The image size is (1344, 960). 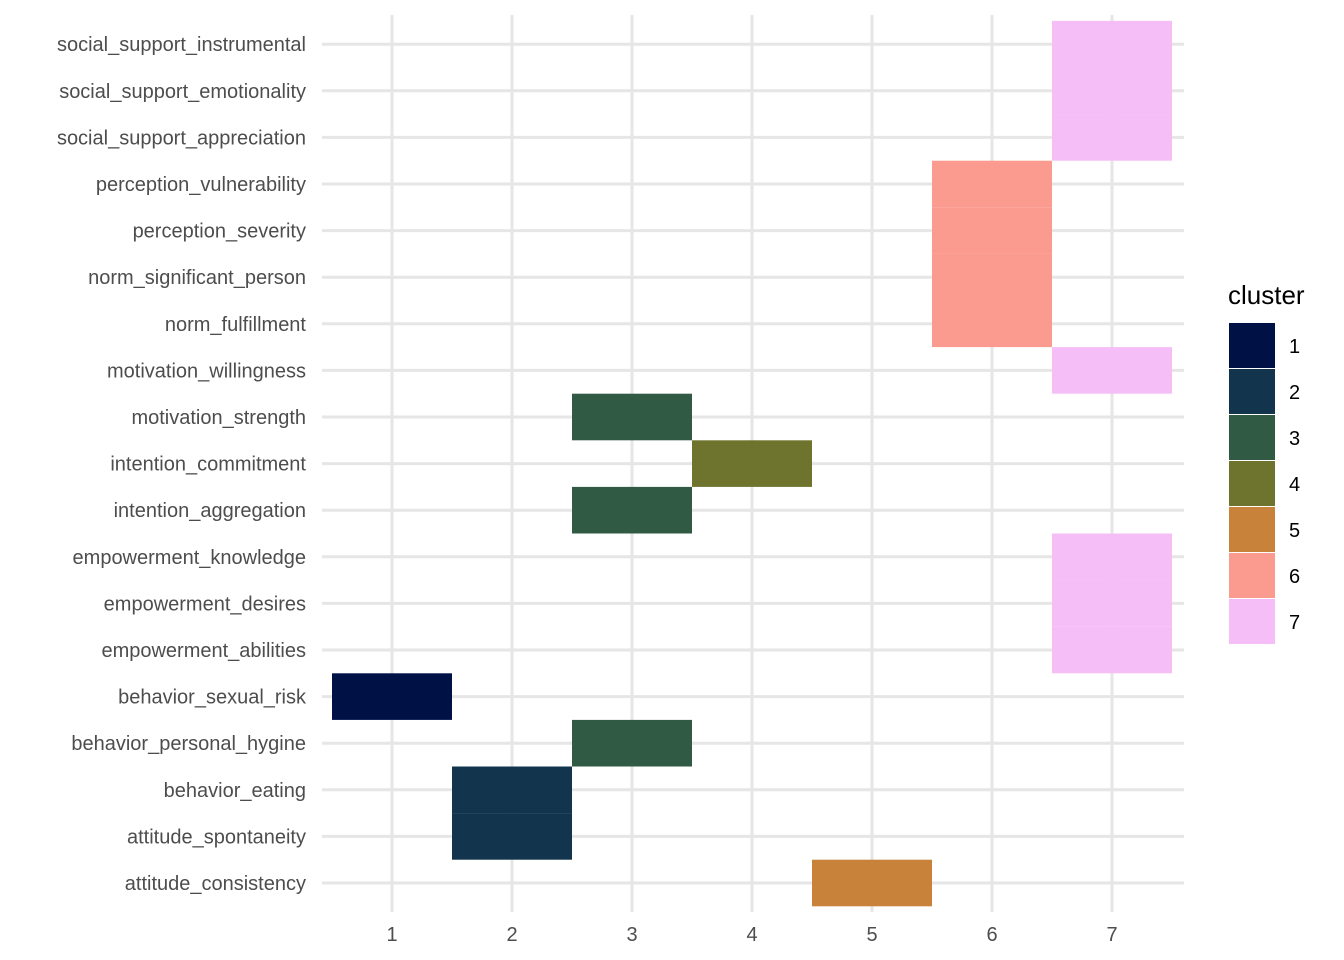 I want to click on legend-label-4: 4, so click(x=1294, y=485).